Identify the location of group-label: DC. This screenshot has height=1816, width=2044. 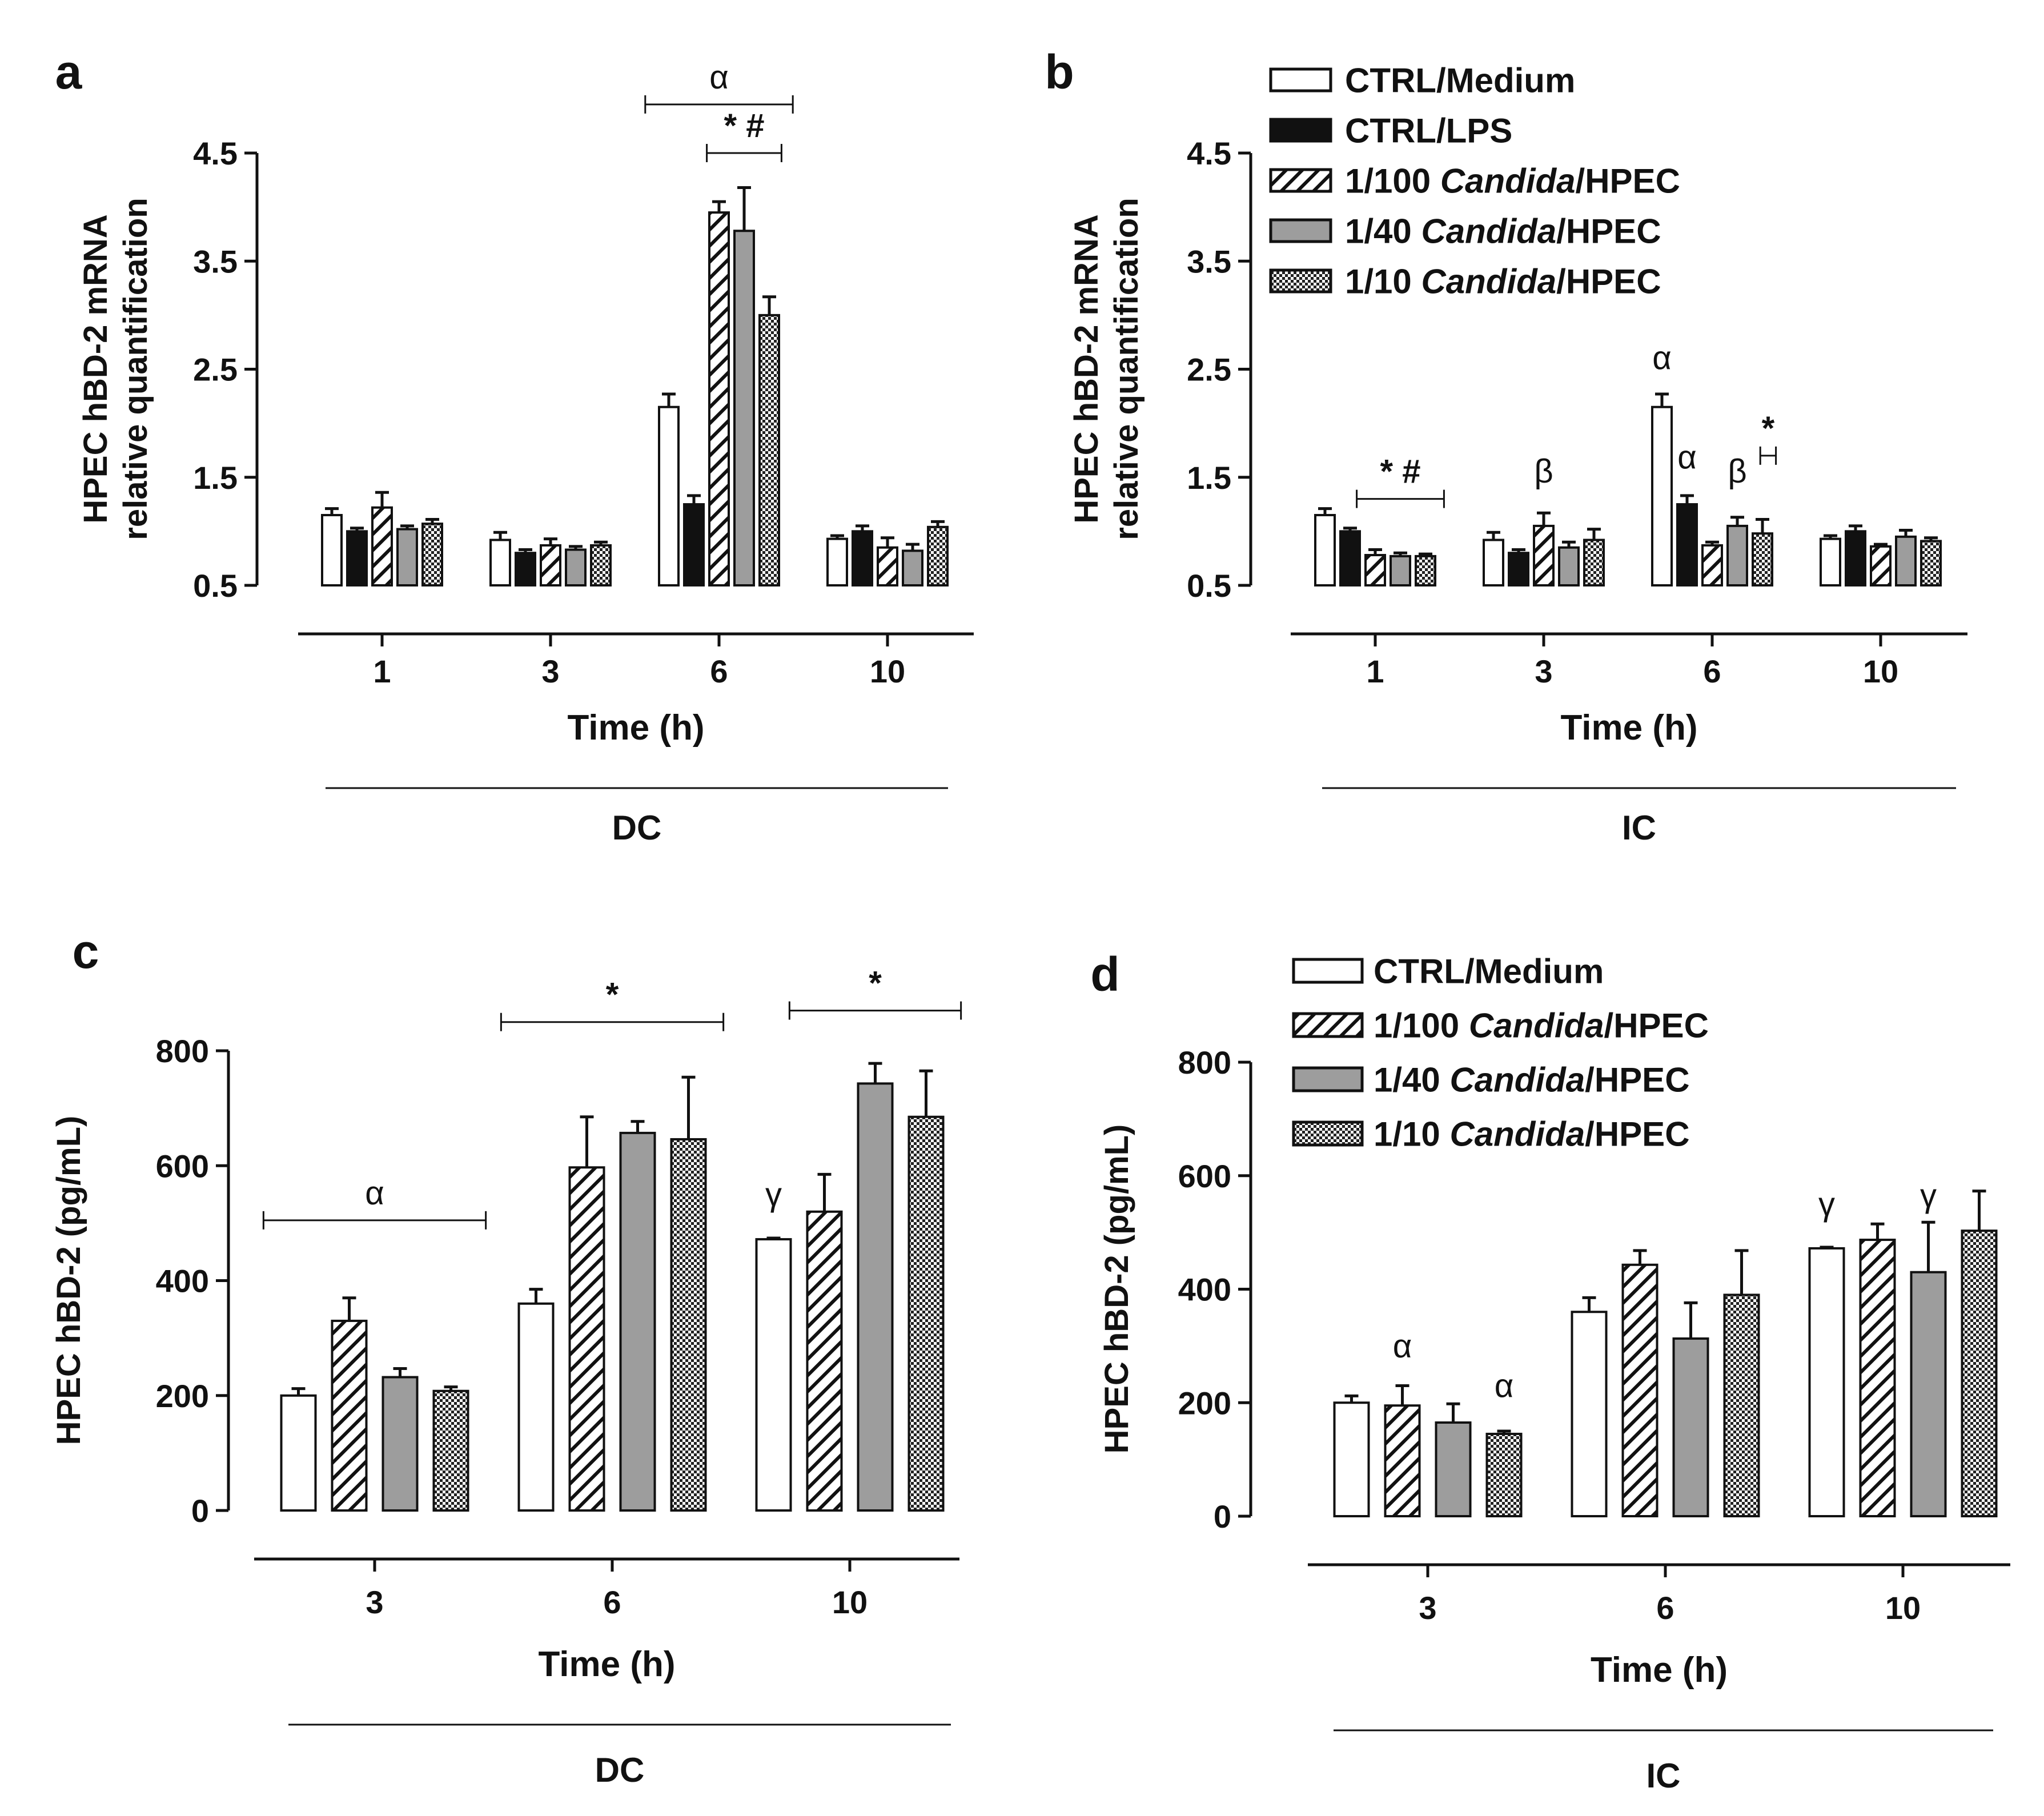
(637, 828).